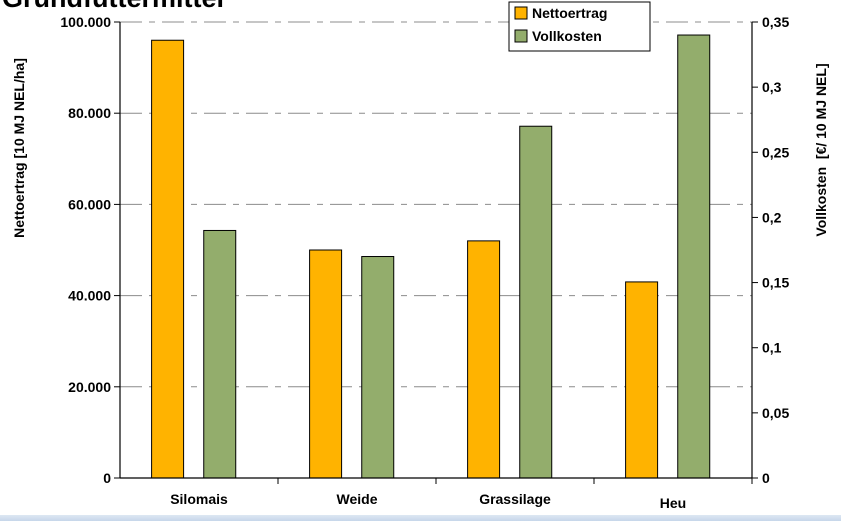  What do you see at coordinates (326, 364) in the screenshot?
I see `bar-nettoertrag-weide` at bounding box center [326, 364].